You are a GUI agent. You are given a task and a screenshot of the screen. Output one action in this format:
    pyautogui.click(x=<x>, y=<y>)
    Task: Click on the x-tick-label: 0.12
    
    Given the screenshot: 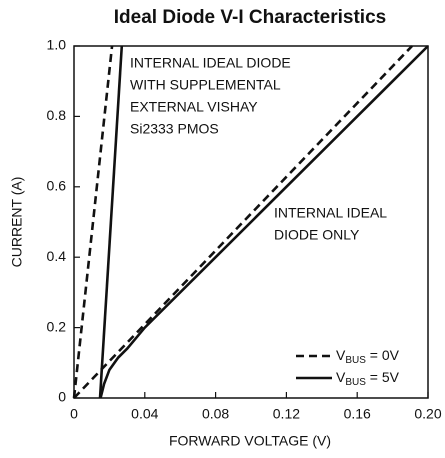 What is the action you would take?
    pyautogui.click(x=286, y=414)
    